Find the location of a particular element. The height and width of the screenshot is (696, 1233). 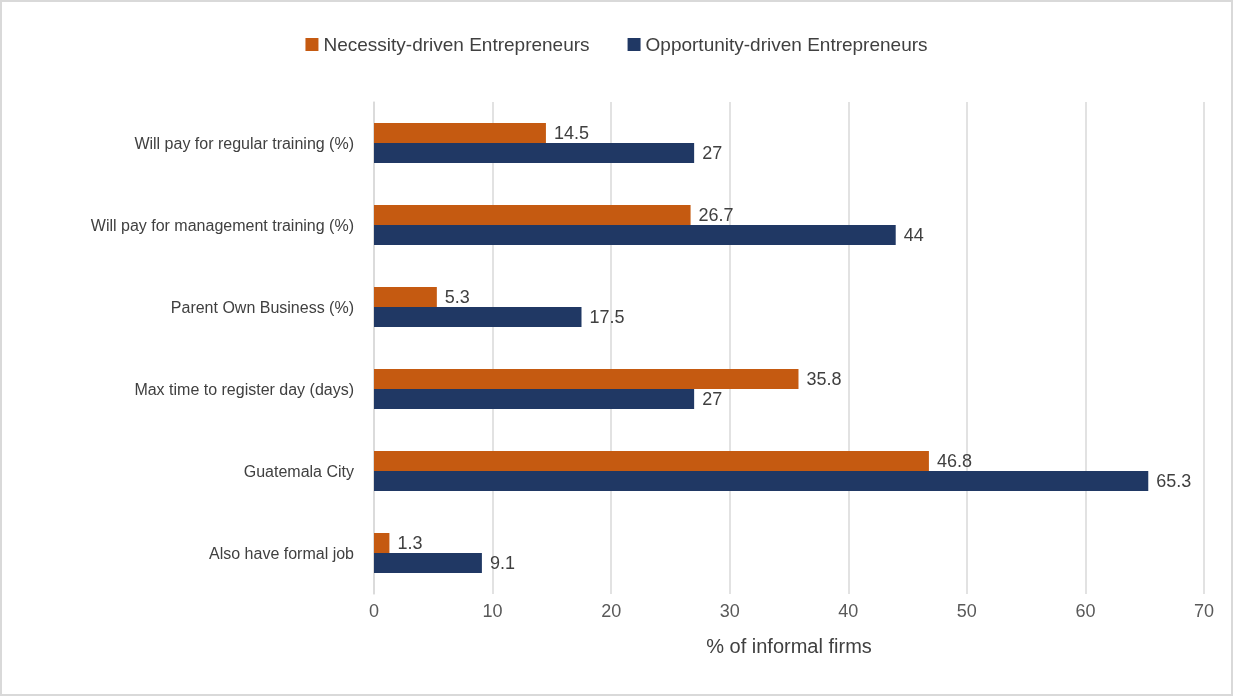

legend-label: Opportunity-driven Entrepreneurs is located at coordinates (786, 44).